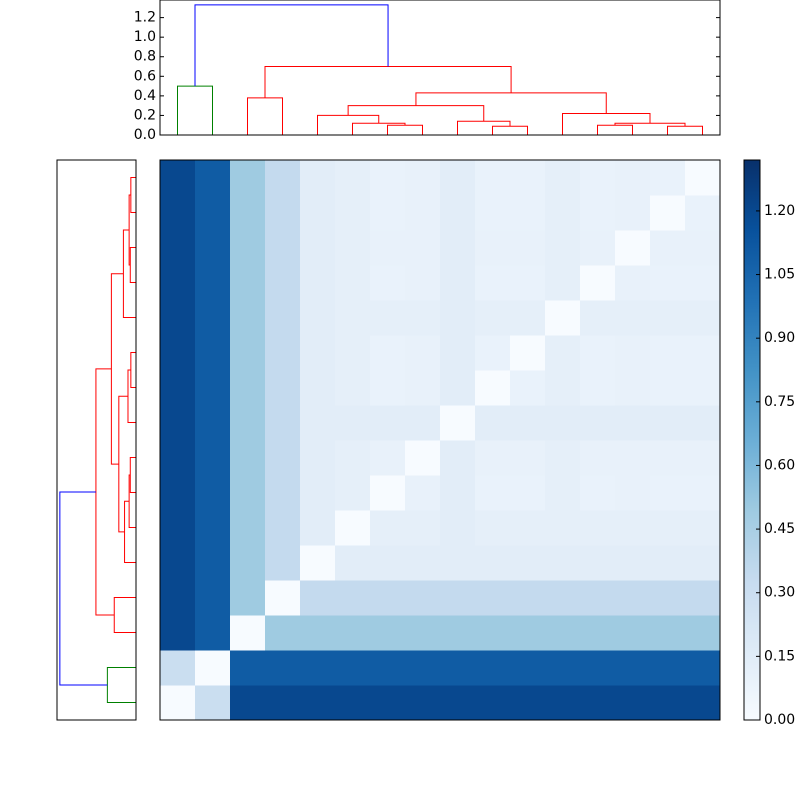  What do you see at coordinates (779, 275) in the screenshot?
I see `colorbar-tick-label: 1.05` at bounding box center [779, 275].